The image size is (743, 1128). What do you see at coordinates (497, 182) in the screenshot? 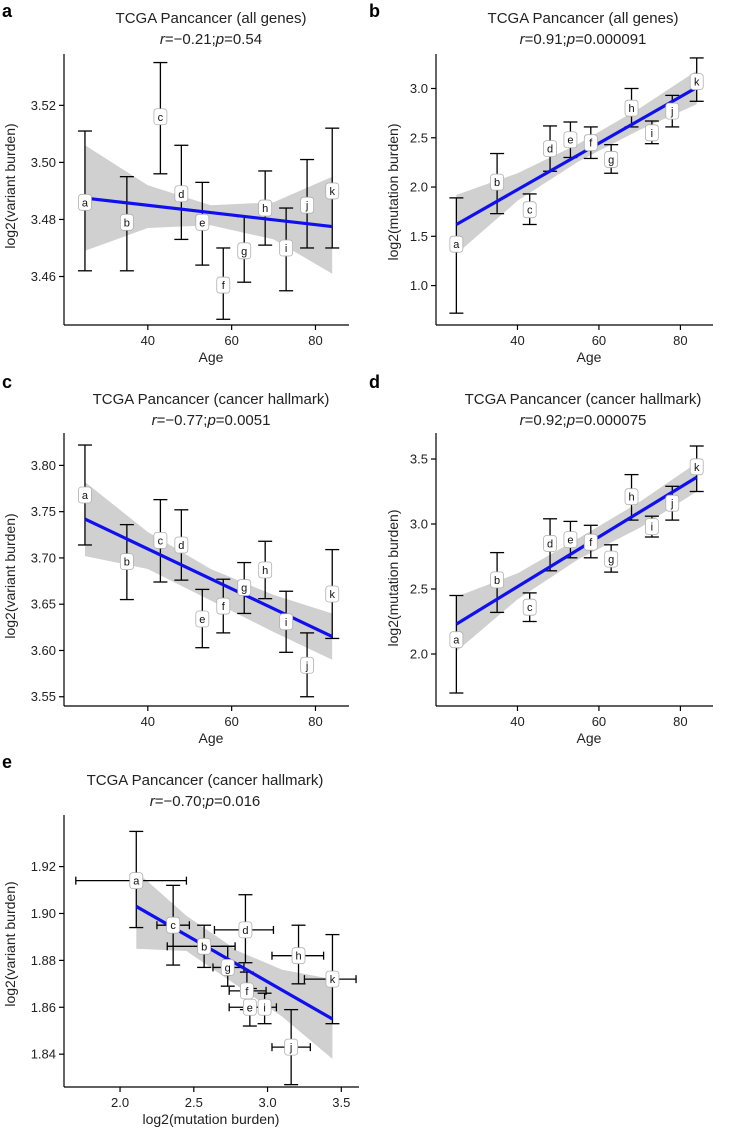
I see `data-point-b: b` at bounding box center [497, 182].